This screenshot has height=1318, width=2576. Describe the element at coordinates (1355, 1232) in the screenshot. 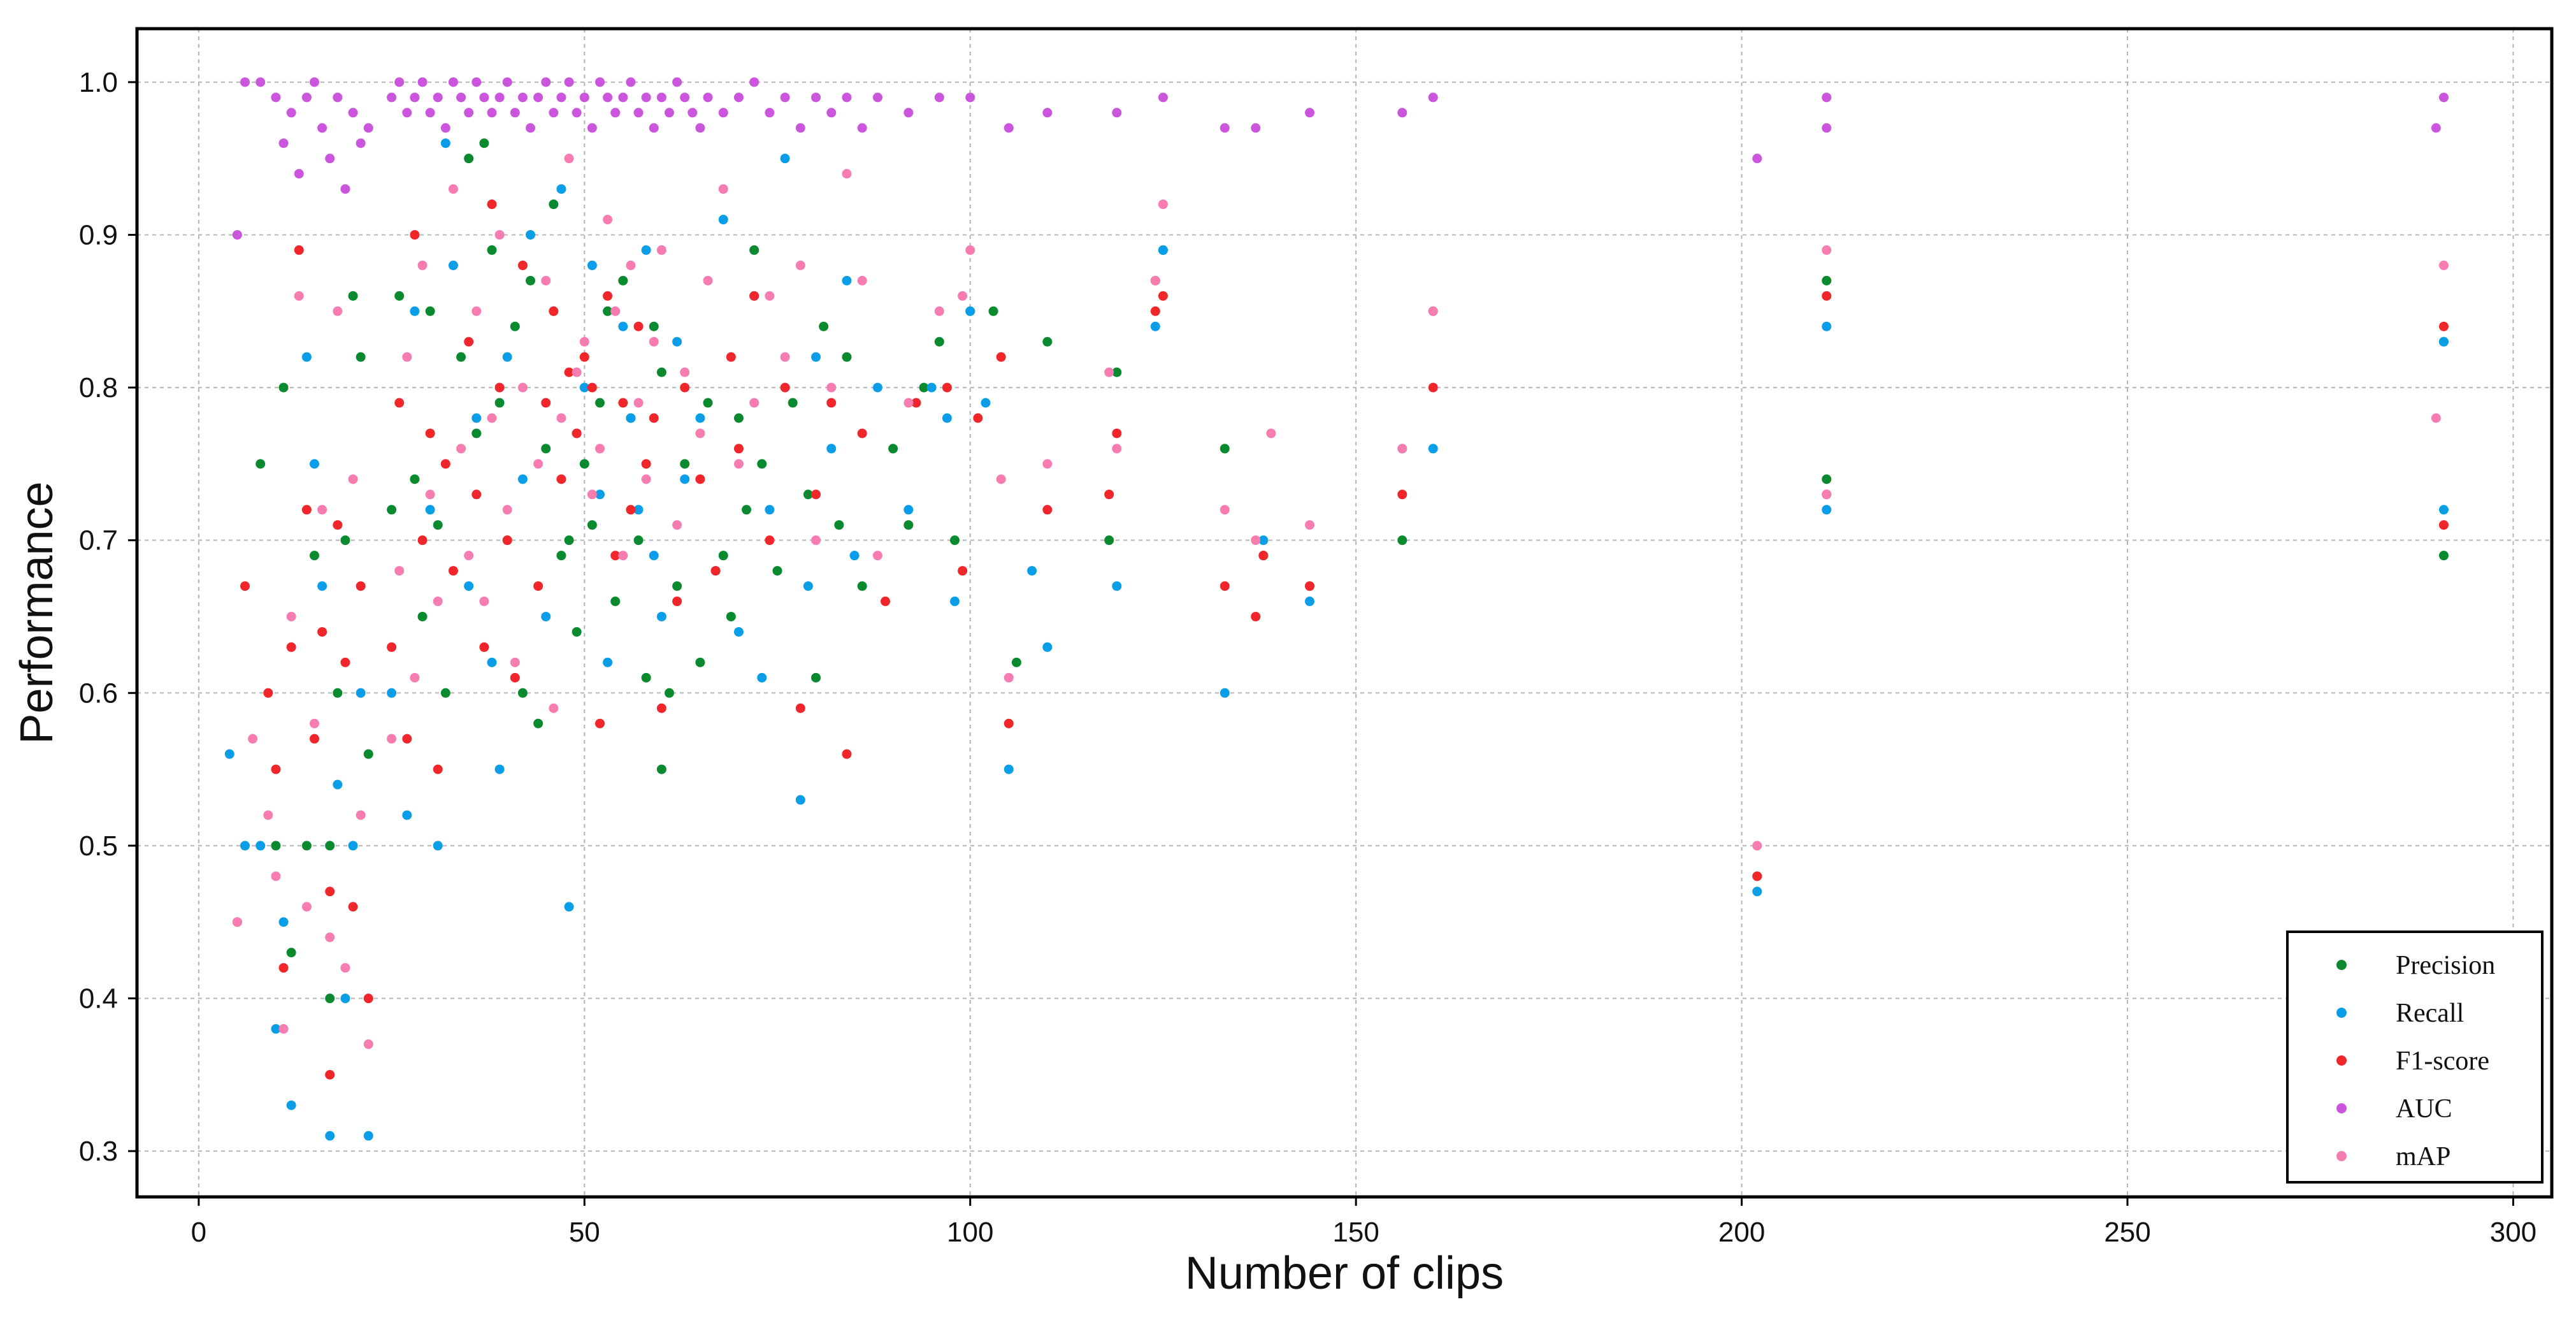

I see `x-tick-label: 150` at that location.